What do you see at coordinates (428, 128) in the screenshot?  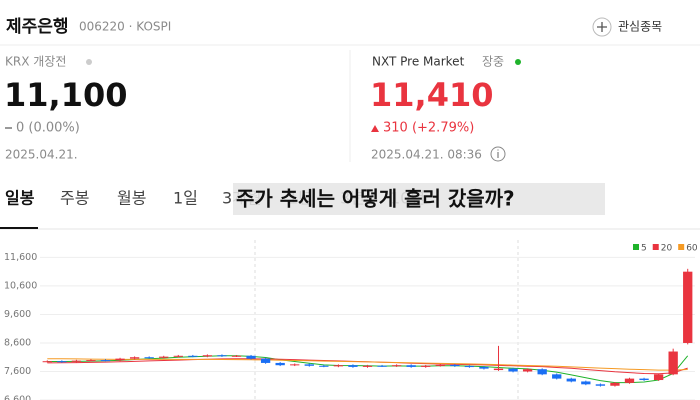 I see `nxt-change: 310 (+2.79%)` at bounding box center [428, 128].